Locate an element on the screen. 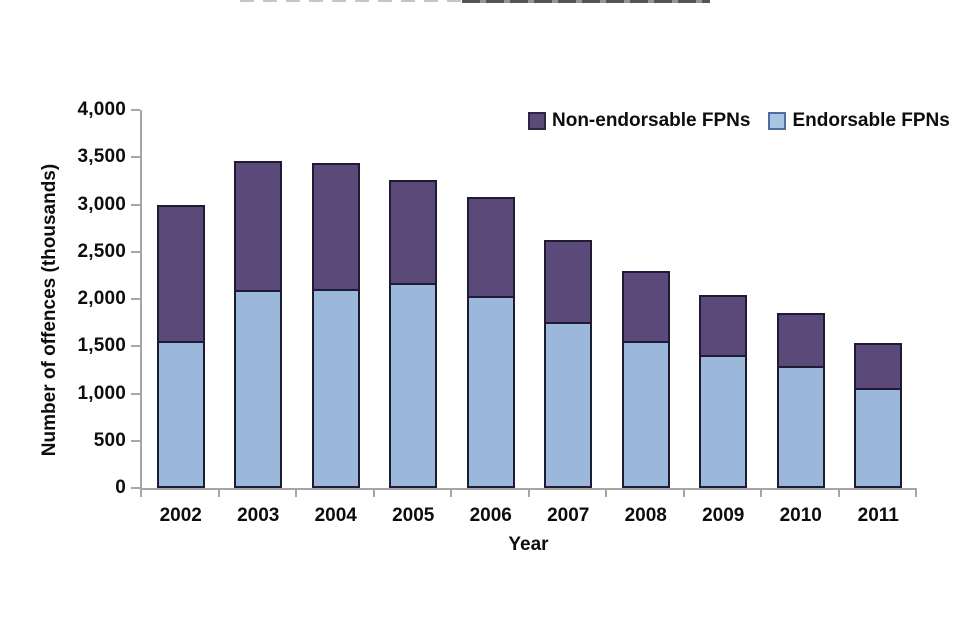 The image size is (960, 640). stacked-bar-2004 is located at coordinates (335, 325).